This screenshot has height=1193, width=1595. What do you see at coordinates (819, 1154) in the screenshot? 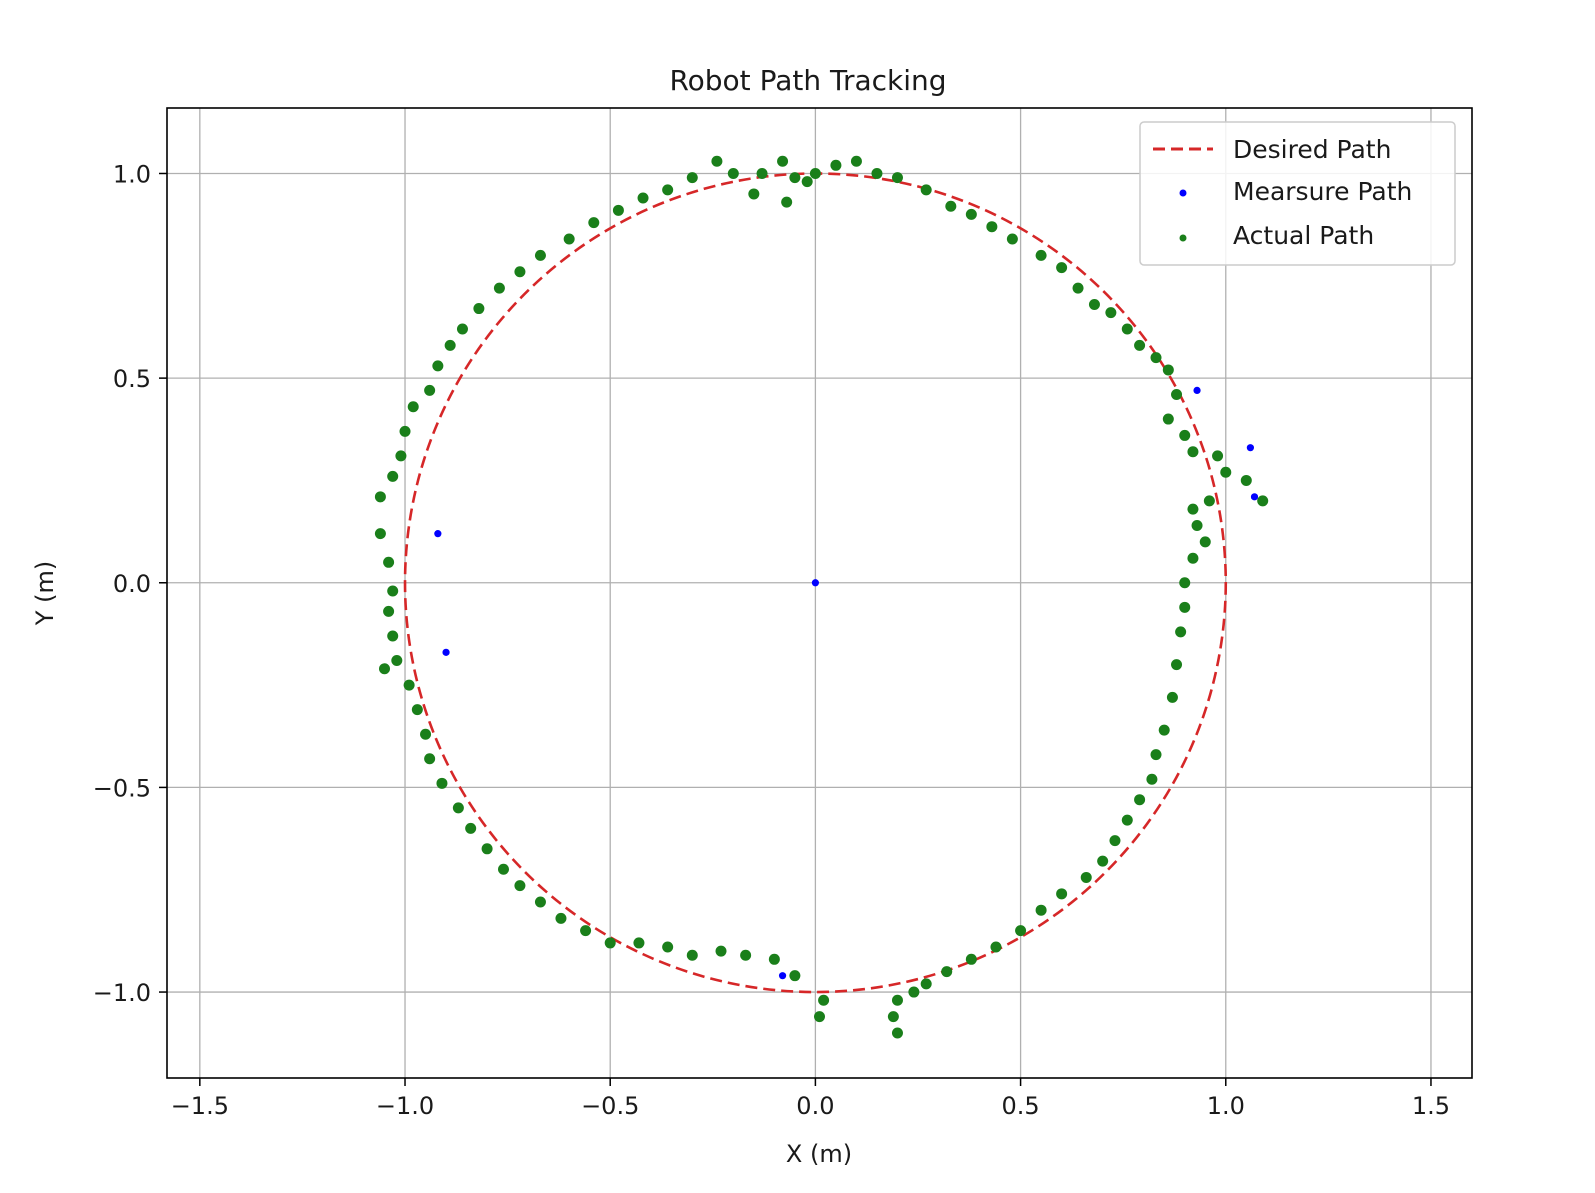
I see `x-axis-label: X (m)` at bounding box center [819, 1154].